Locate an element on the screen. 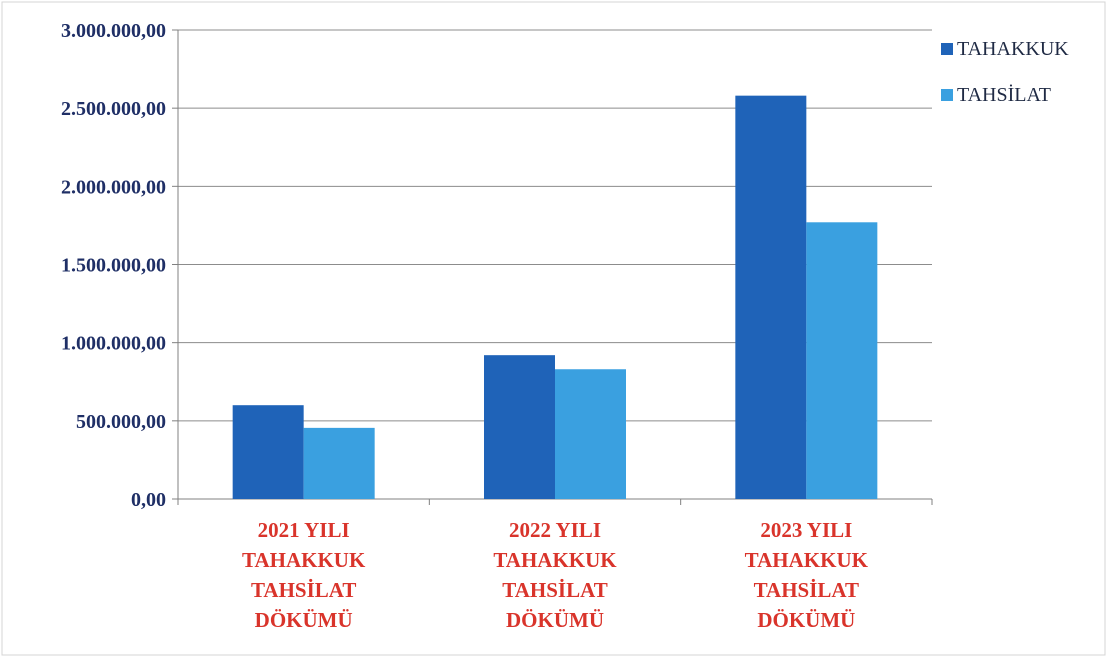 This screenshot has width=1107, height=662. y-tick-label: 2.500.000,00 is located at coordinates (113, 109).